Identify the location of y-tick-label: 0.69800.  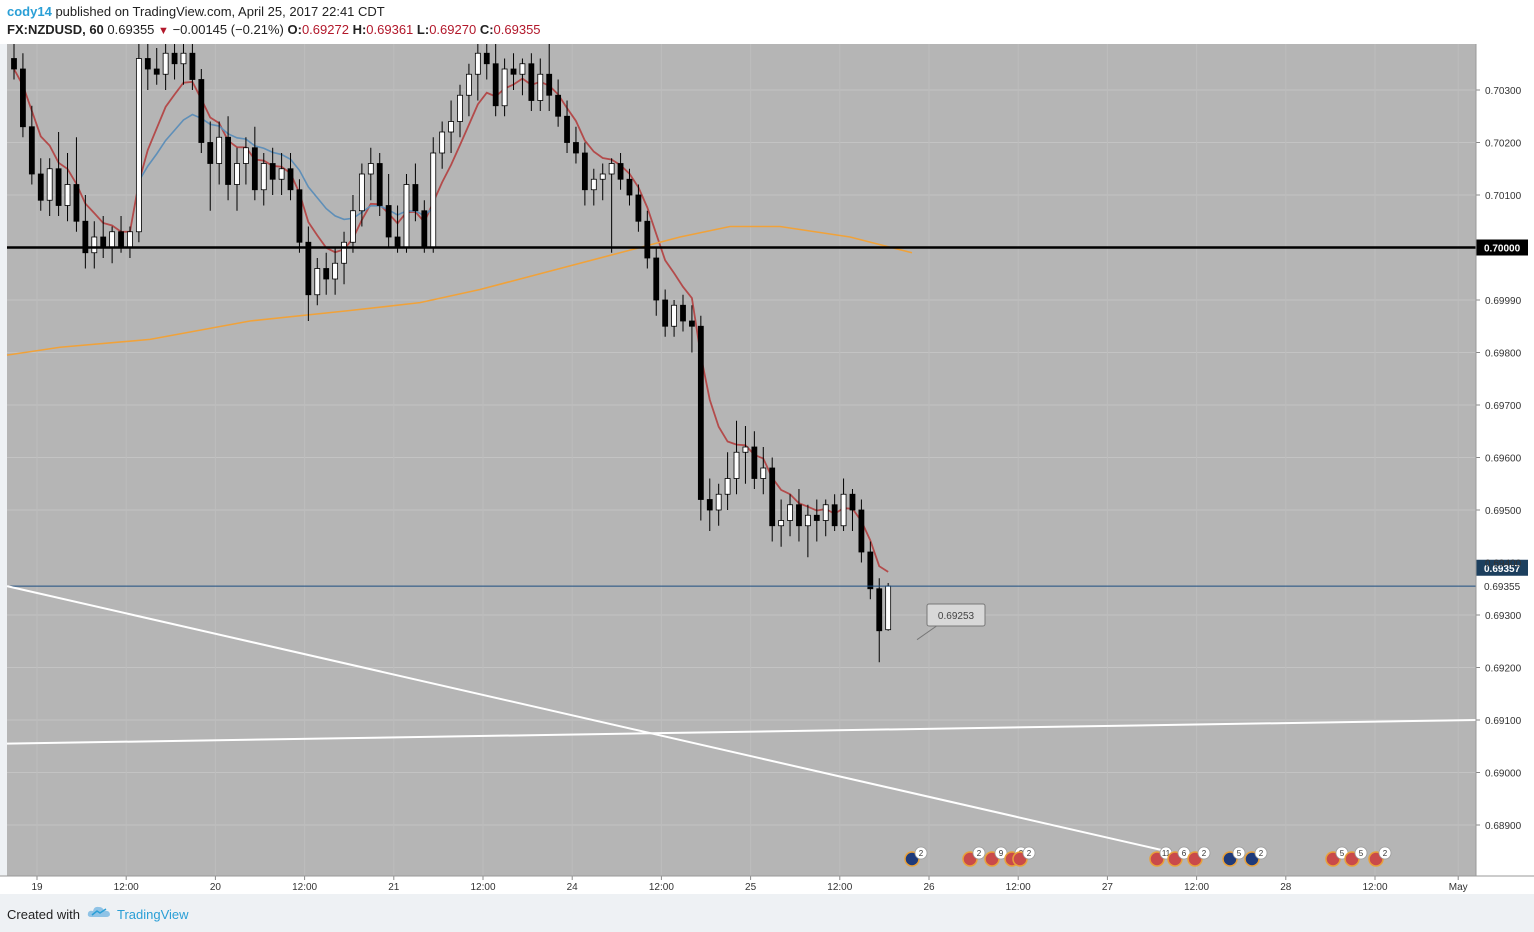
(1503, 354).